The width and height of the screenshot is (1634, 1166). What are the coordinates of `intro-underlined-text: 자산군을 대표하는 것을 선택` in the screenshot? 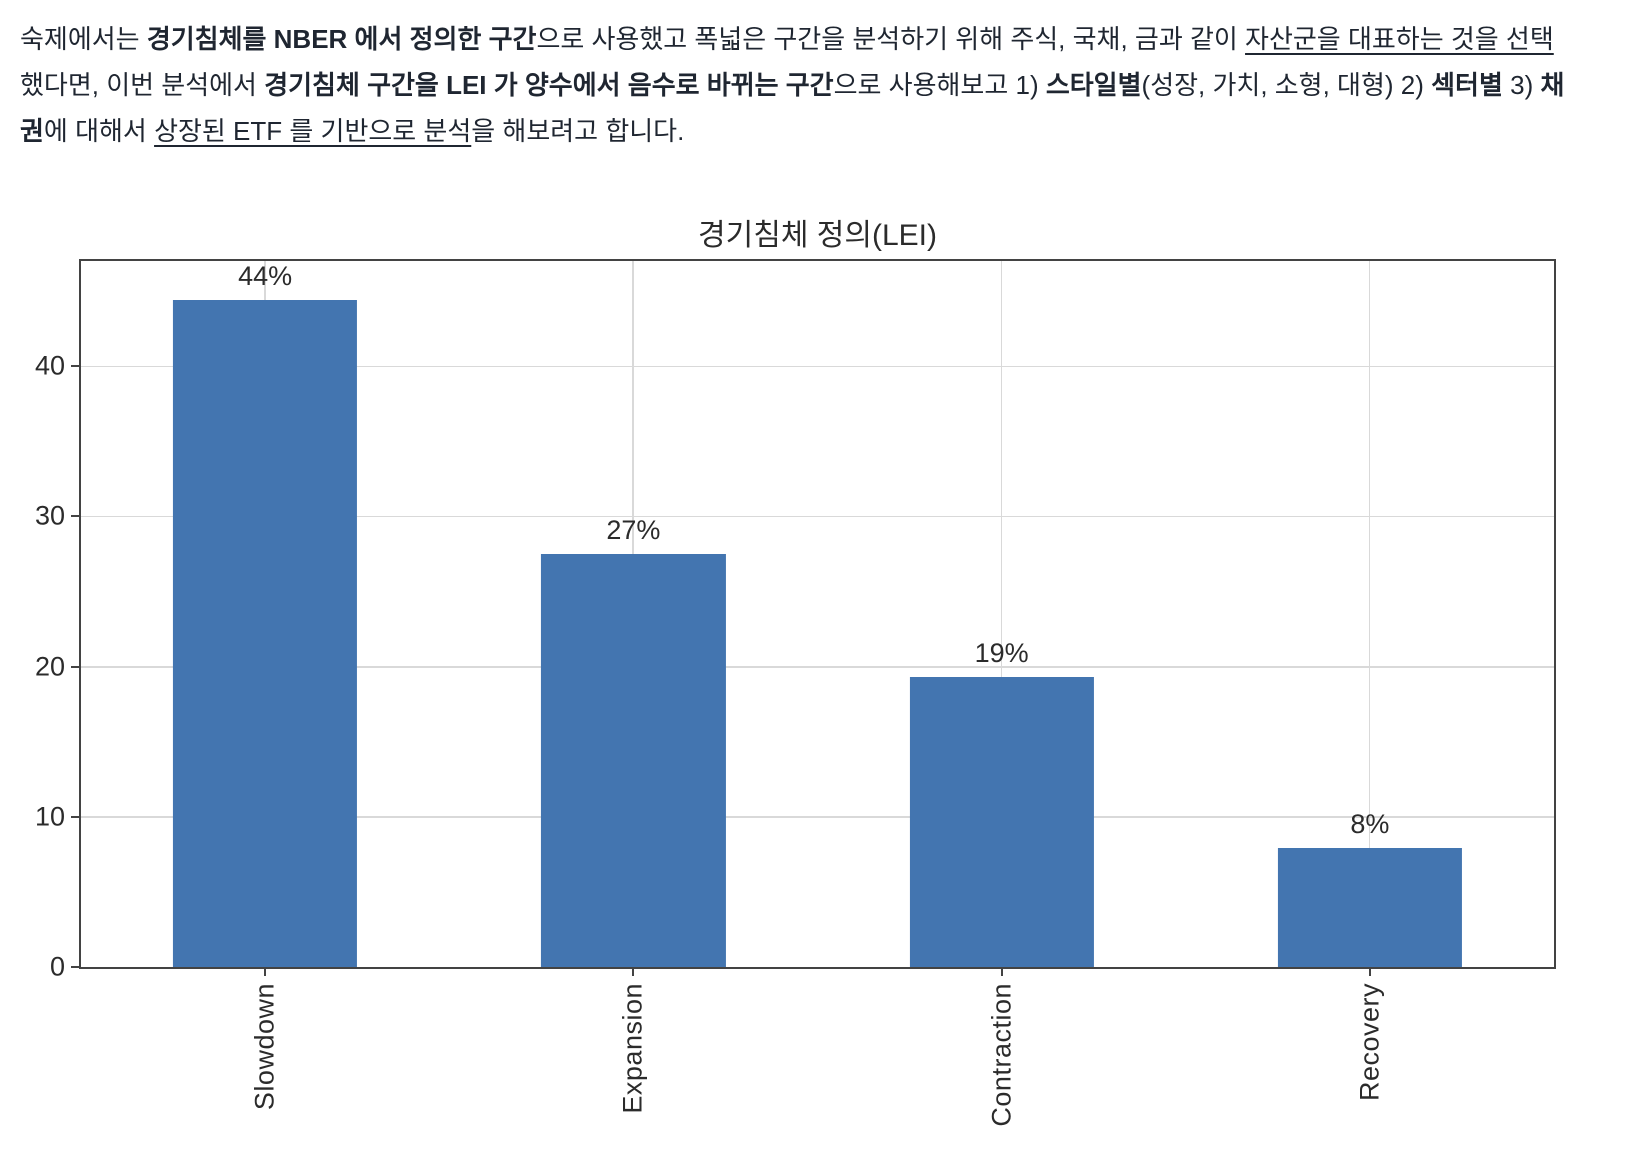 It's located at (1399, 39).